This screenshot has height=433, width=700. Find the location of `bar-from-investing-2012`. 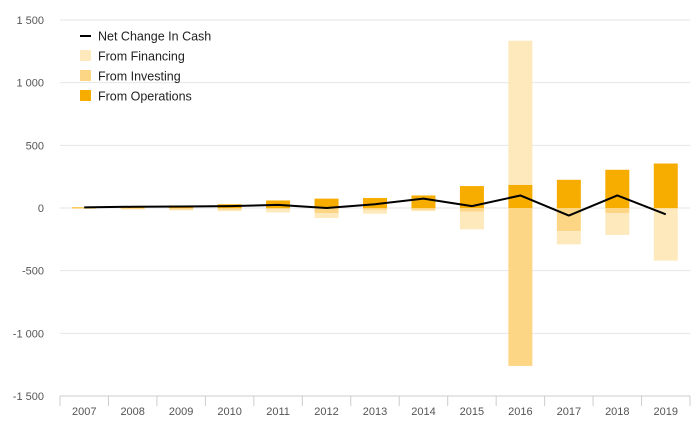

bar-from-investing-2012 is located at coordinates (326, 211).